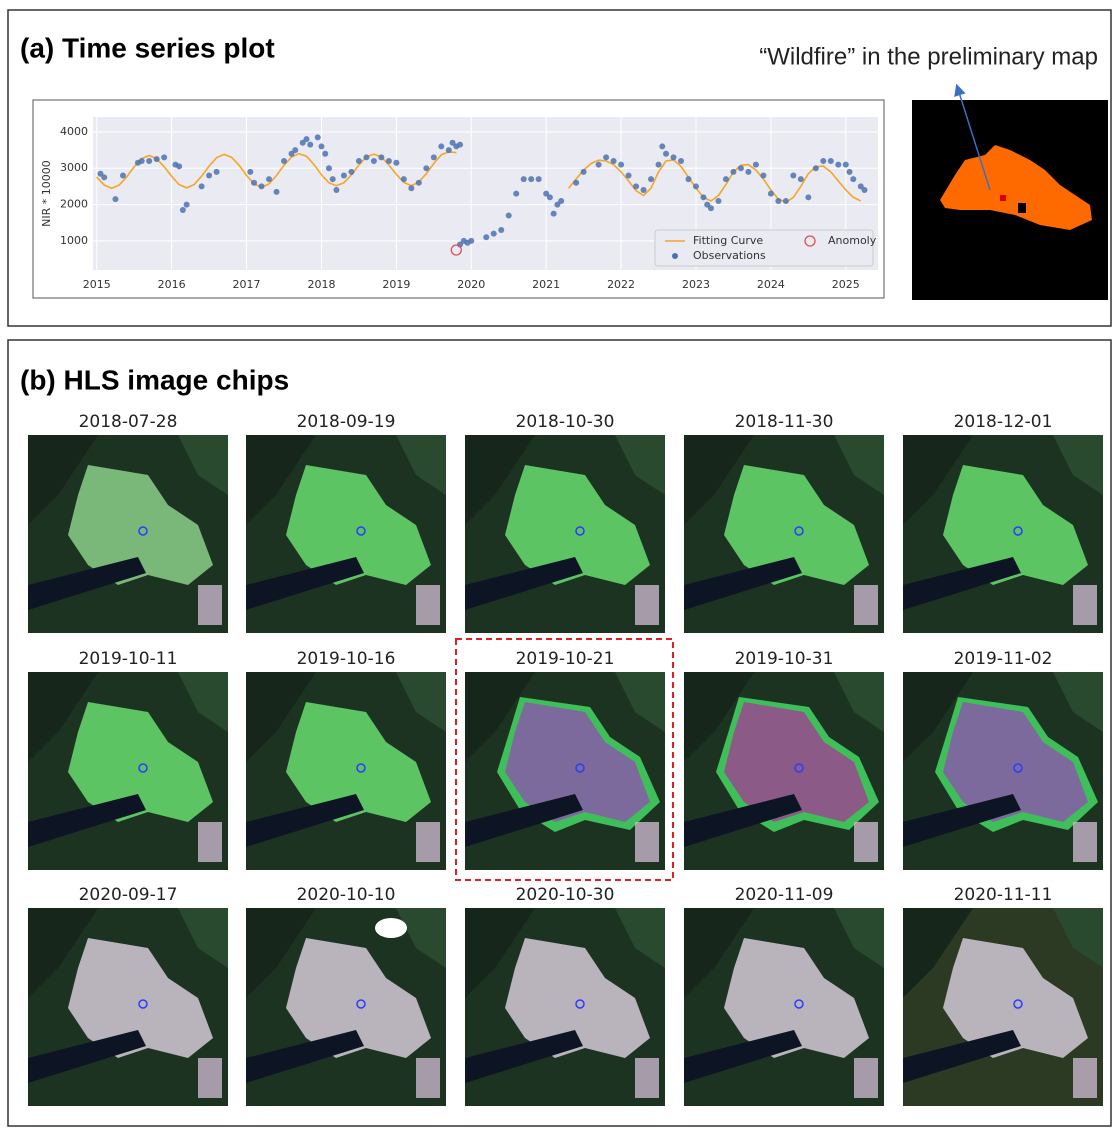 The width and height of the screenshot is (1118, 1134). What do you see at coordinates (784, 895) in the screenshot?
I see `chip-date: 2020-11-09` at bounding box center [784, 895].